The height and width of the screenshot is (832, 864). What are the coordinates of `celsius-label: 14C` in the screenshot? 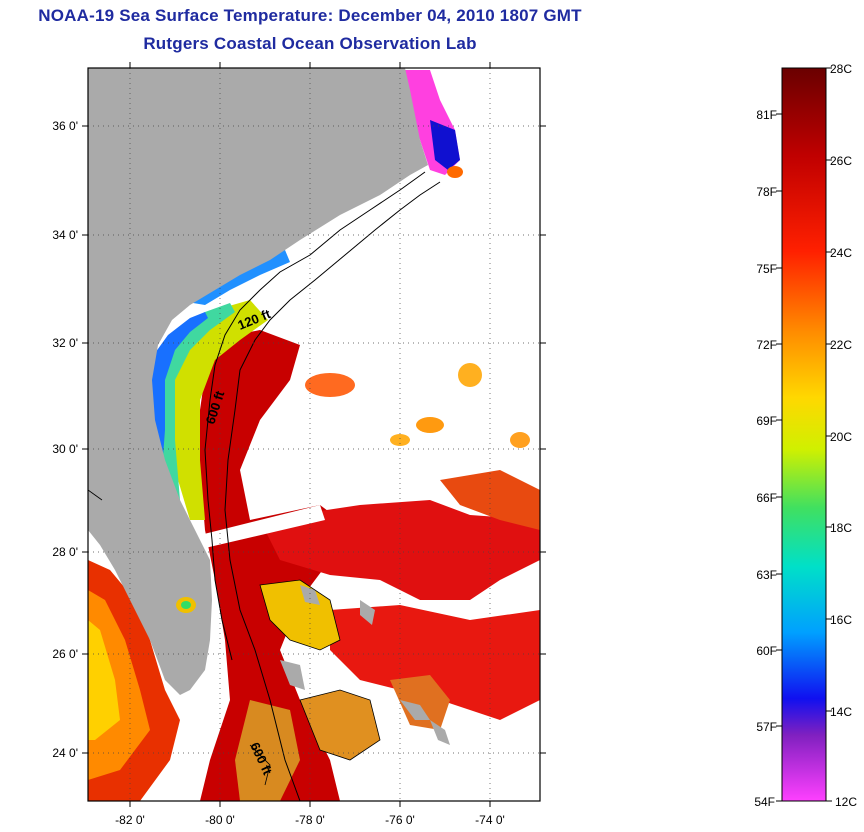 It's located at (841, 712).